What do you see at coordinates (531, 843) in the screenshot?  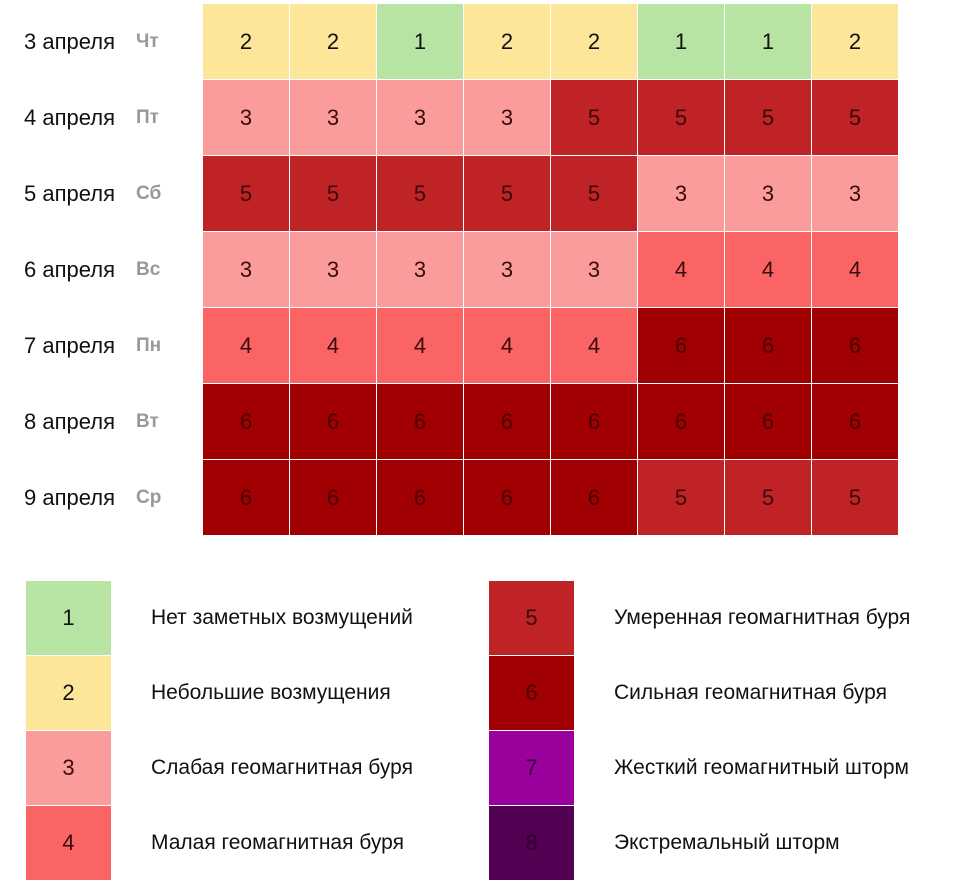 I see `legend-swatch: 8` at bounding box center [531, 843].